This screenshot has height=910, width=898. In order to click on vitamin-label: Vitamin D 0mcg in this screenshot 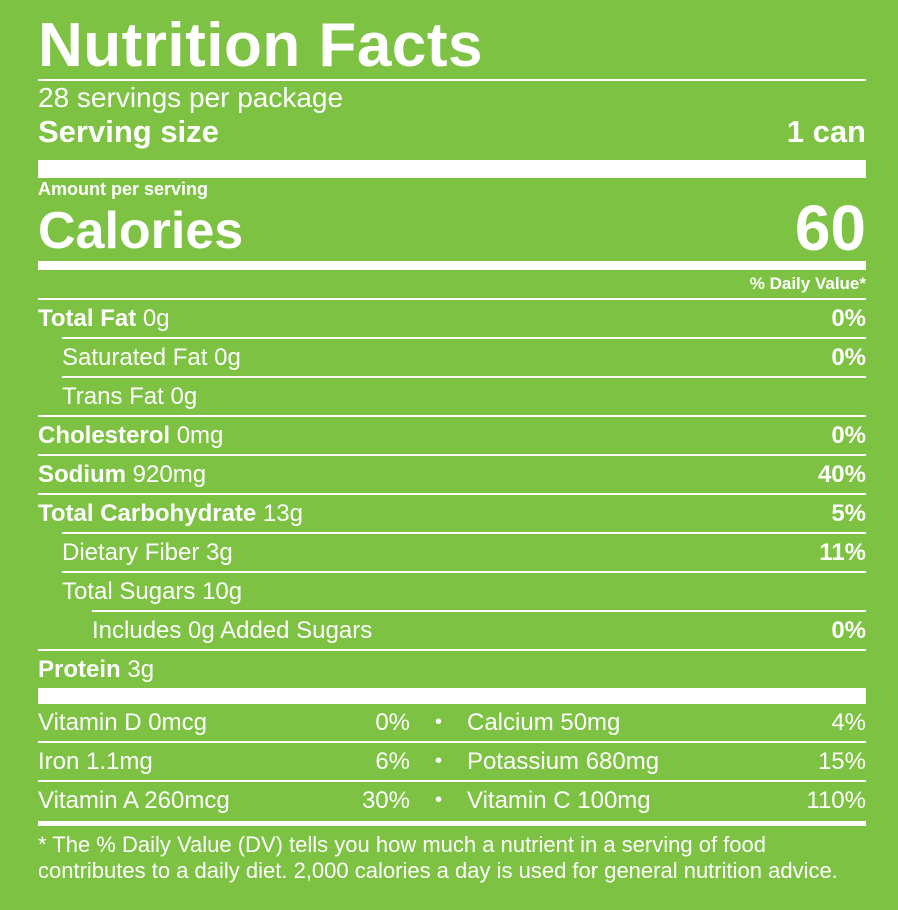, I will do `click(122, 722)`.